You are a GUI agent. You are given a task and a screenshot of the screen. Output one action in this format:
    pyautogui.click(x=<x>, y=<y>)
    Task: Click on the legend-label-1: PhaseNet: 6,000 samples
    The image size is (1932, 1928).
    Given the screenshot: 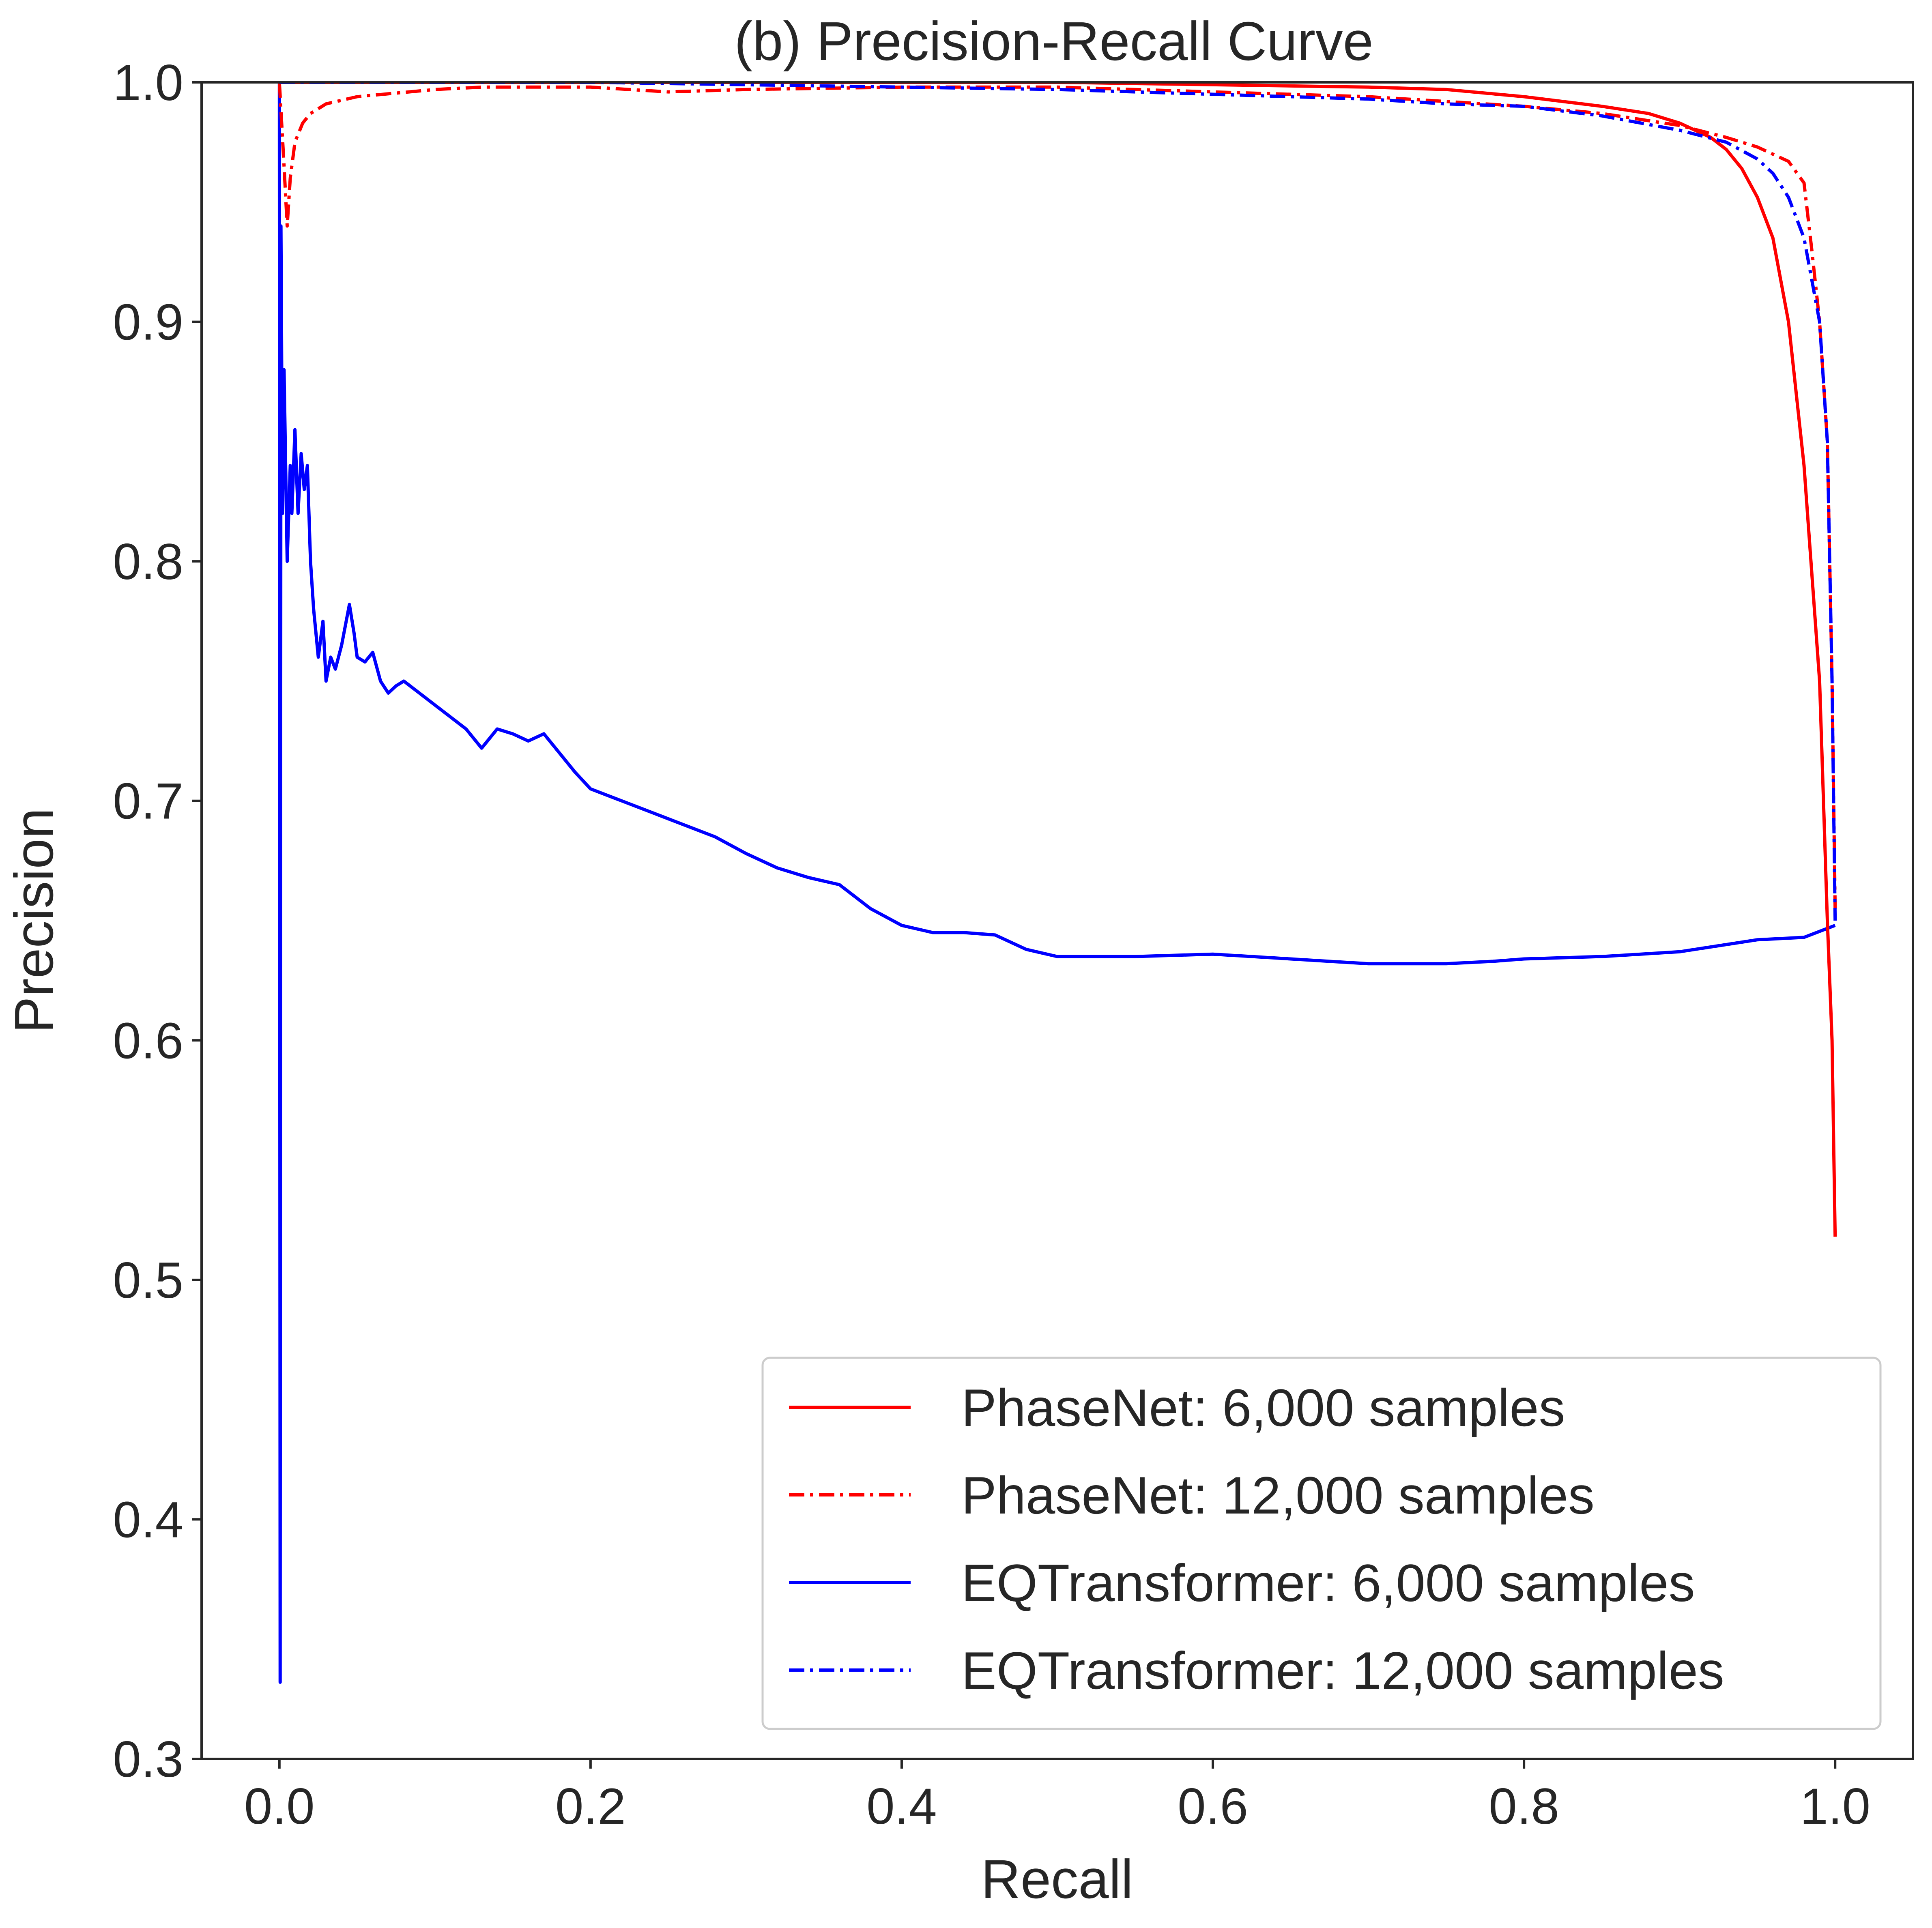 What is the action you would take?
    pyautogui.click(x=1263, y=1407)
    